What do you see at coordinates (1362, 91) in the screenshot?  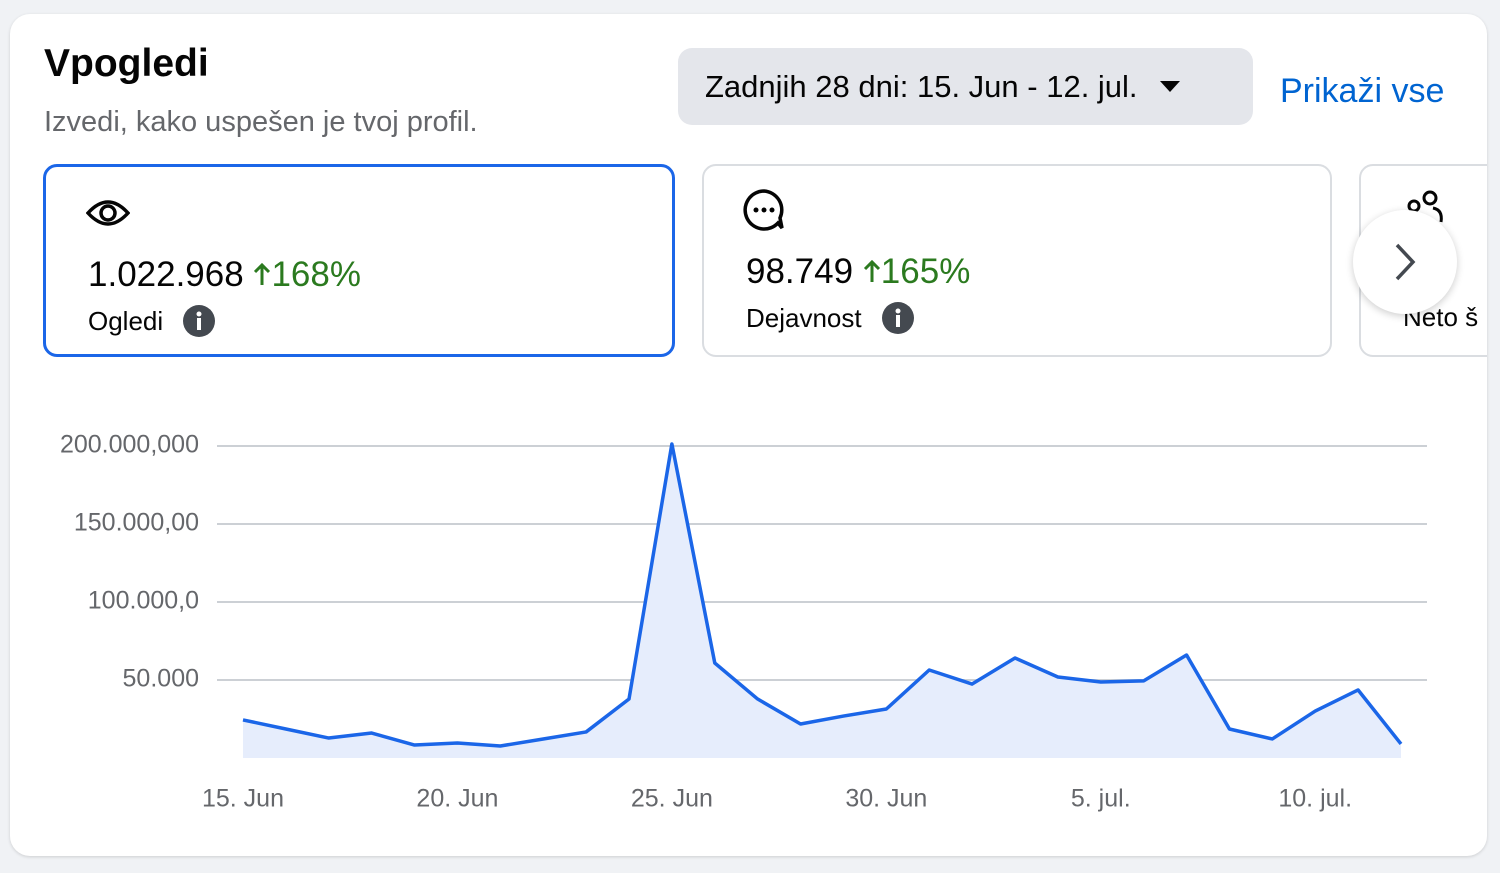 I see `show-all-link: Prikaži vse` at bounding box center [1362, 91].